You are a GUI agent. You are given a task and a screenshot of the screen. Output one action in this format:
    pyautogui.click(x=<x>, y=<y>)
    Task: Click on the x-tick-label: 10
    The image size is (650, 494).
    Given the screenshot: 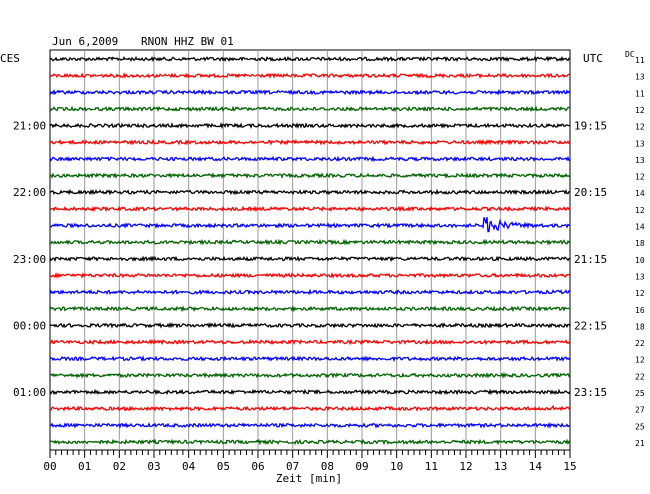 What is the action you would take?
    pyautogui.click(x=396, y=466)
    